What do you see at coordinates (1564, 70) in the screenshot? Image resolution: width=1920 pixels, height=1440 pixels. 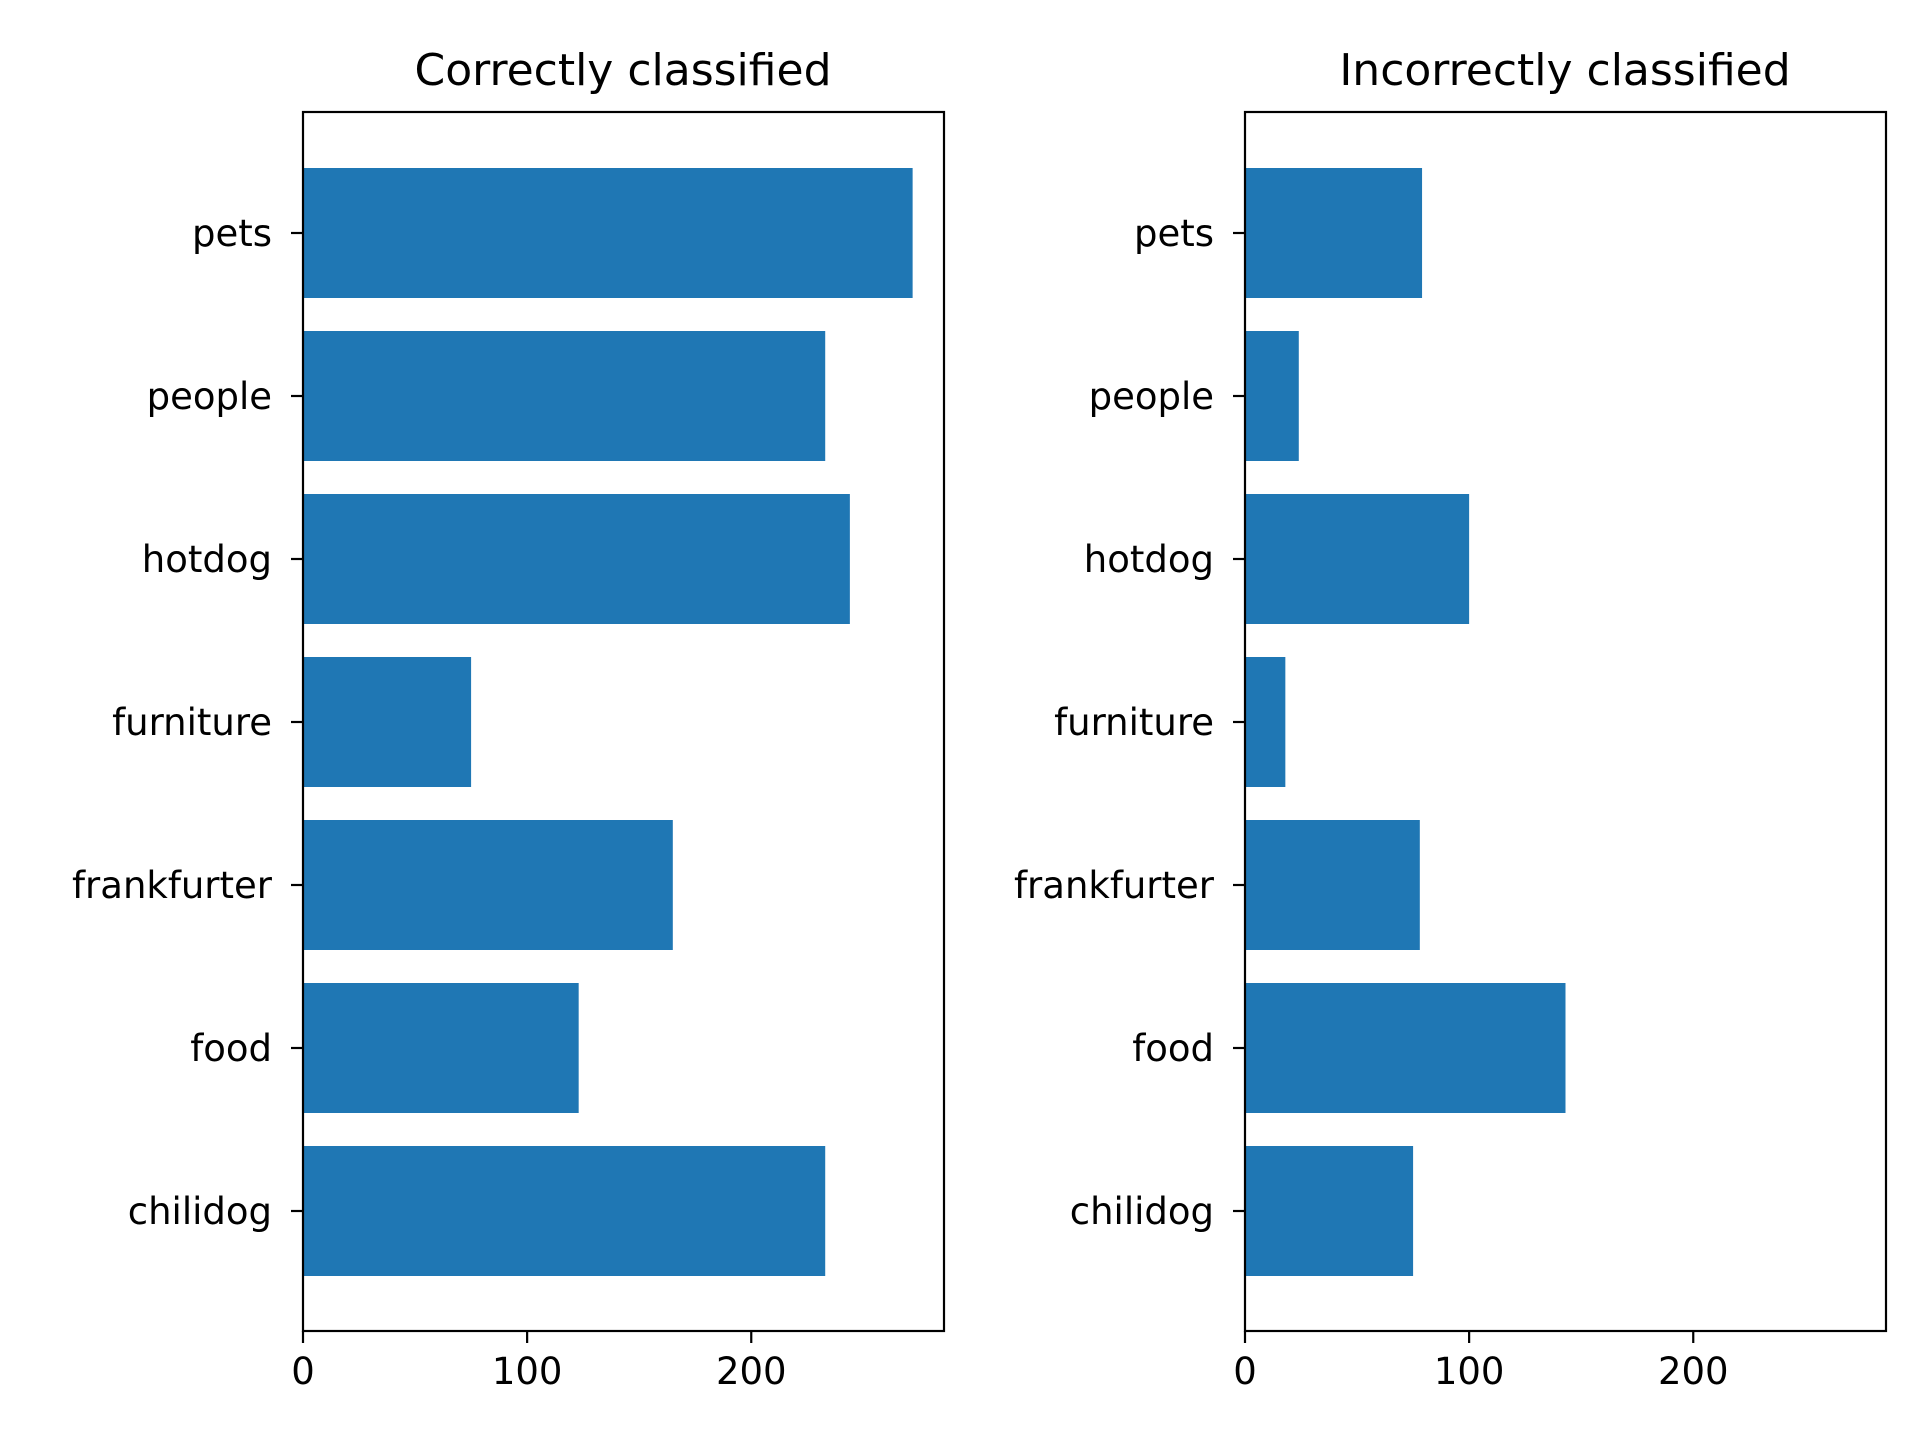 I see `chart-title: Incorrectly classified` at bounding box center [1564, 70].